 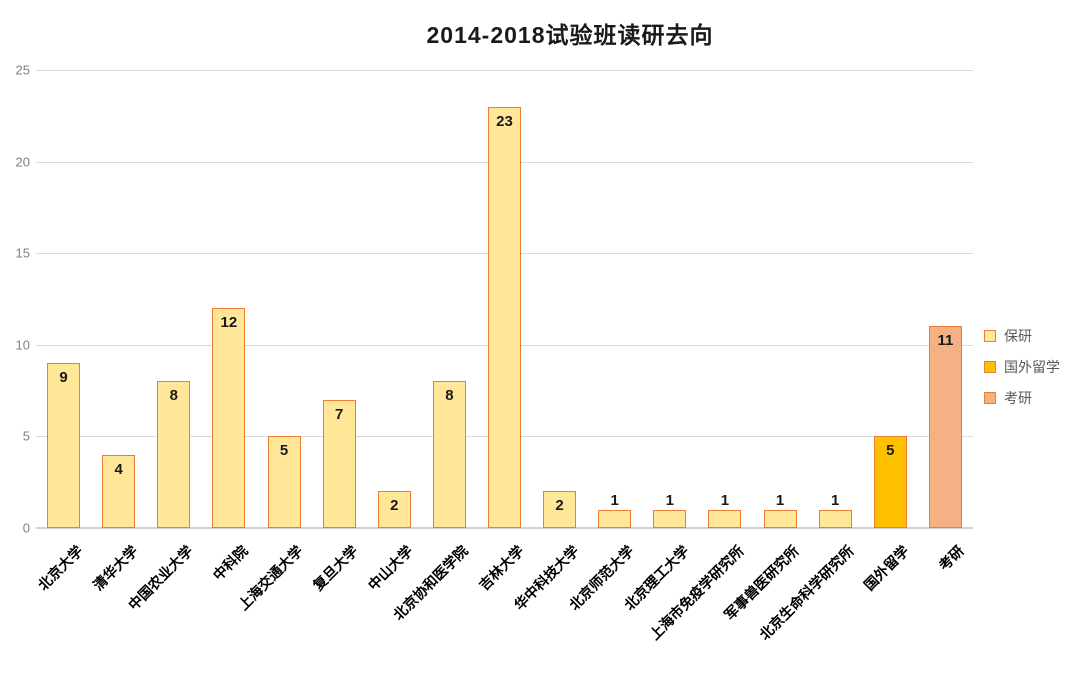 I want to click on y-axis-tick-label: 20, so click(x=22, y=162).